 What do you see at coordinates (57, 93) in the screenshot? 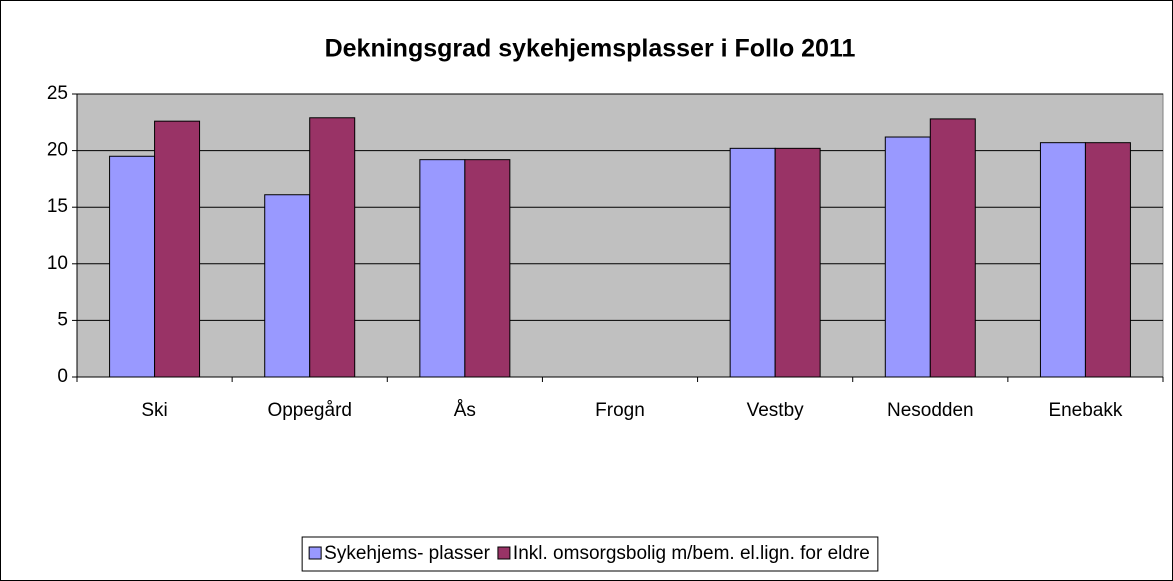
I see `y-tick-label: 25` at bounding box center [57, 93].